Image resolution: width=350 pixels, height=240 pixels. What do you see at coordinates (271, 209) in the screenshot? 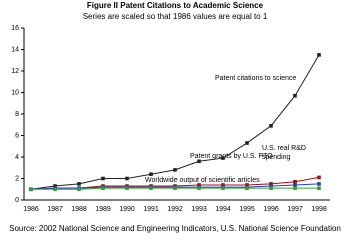
I see `x-tick-label: 1996` at bounding box center [271, 209].